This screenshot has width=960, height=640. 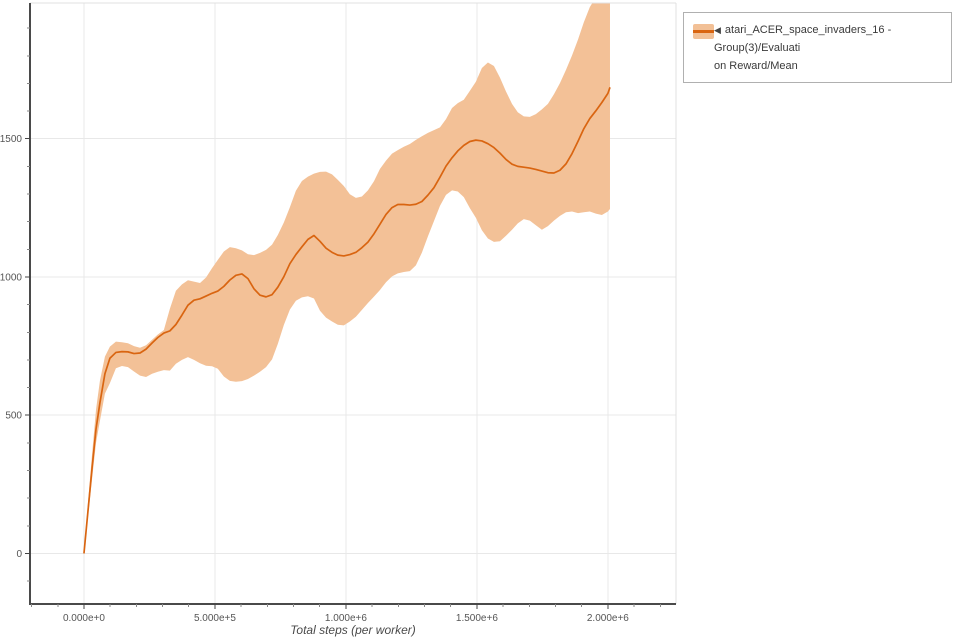 What do you see at coordinates (353, 630) in the screenshot?
I see `x-axis-title: Total steps (per worker)` at bounding box center [353, 630].